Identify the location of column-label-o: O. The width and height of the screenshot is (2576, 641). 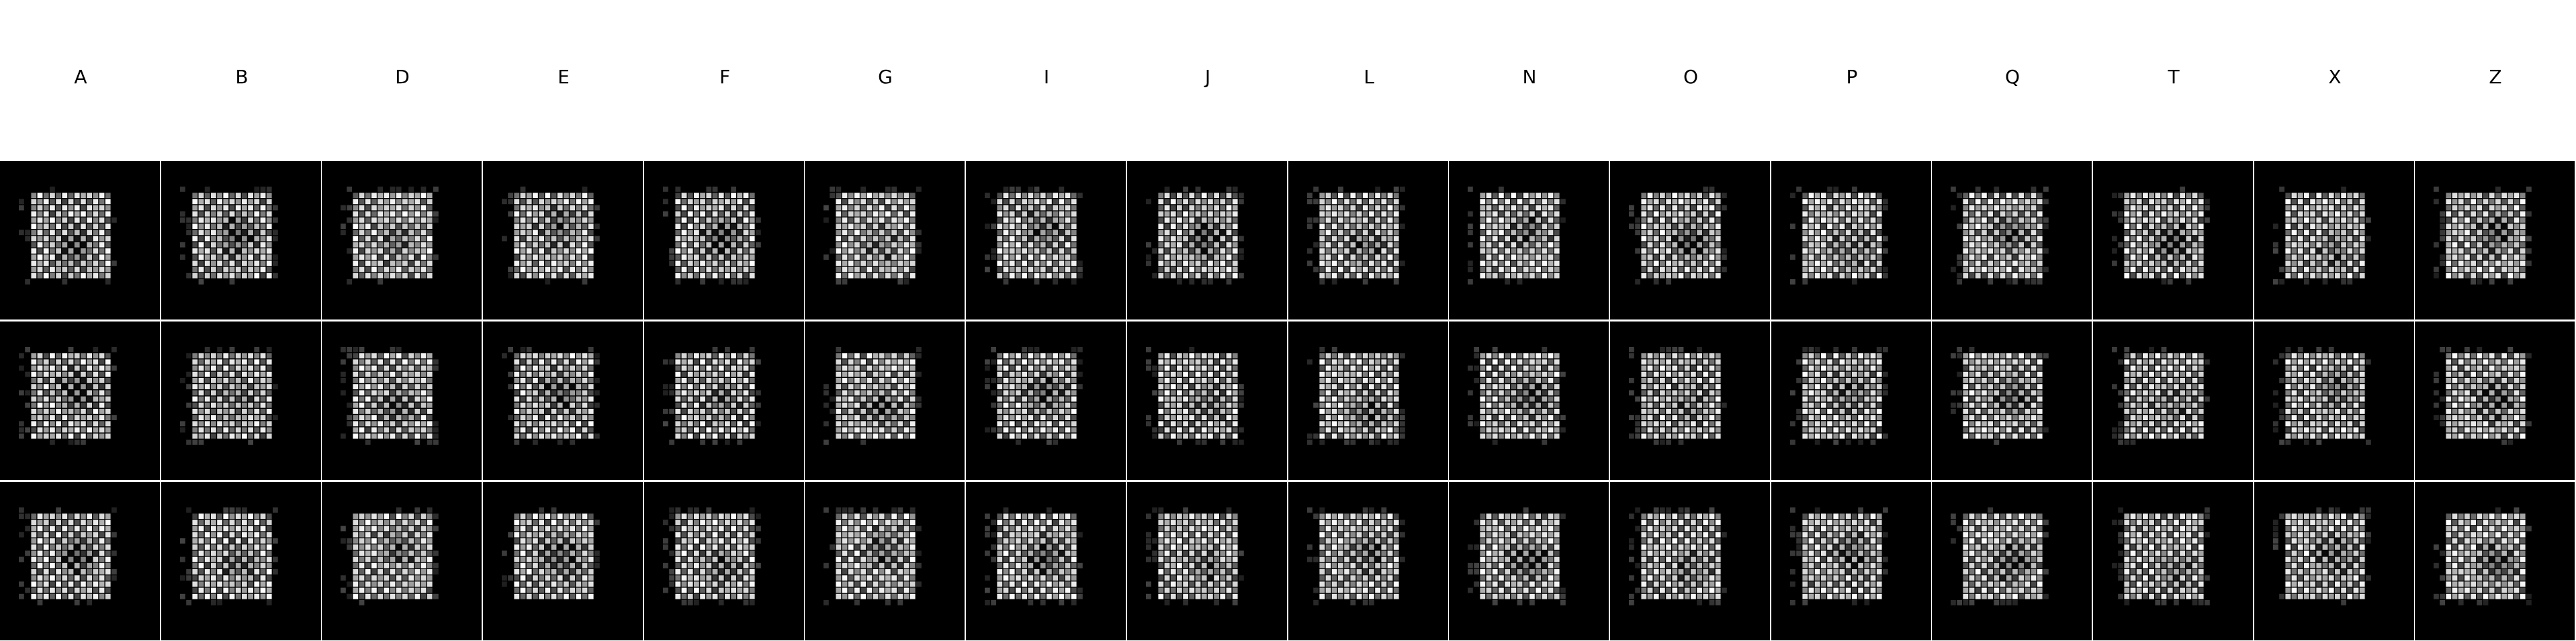
(1691, 77).